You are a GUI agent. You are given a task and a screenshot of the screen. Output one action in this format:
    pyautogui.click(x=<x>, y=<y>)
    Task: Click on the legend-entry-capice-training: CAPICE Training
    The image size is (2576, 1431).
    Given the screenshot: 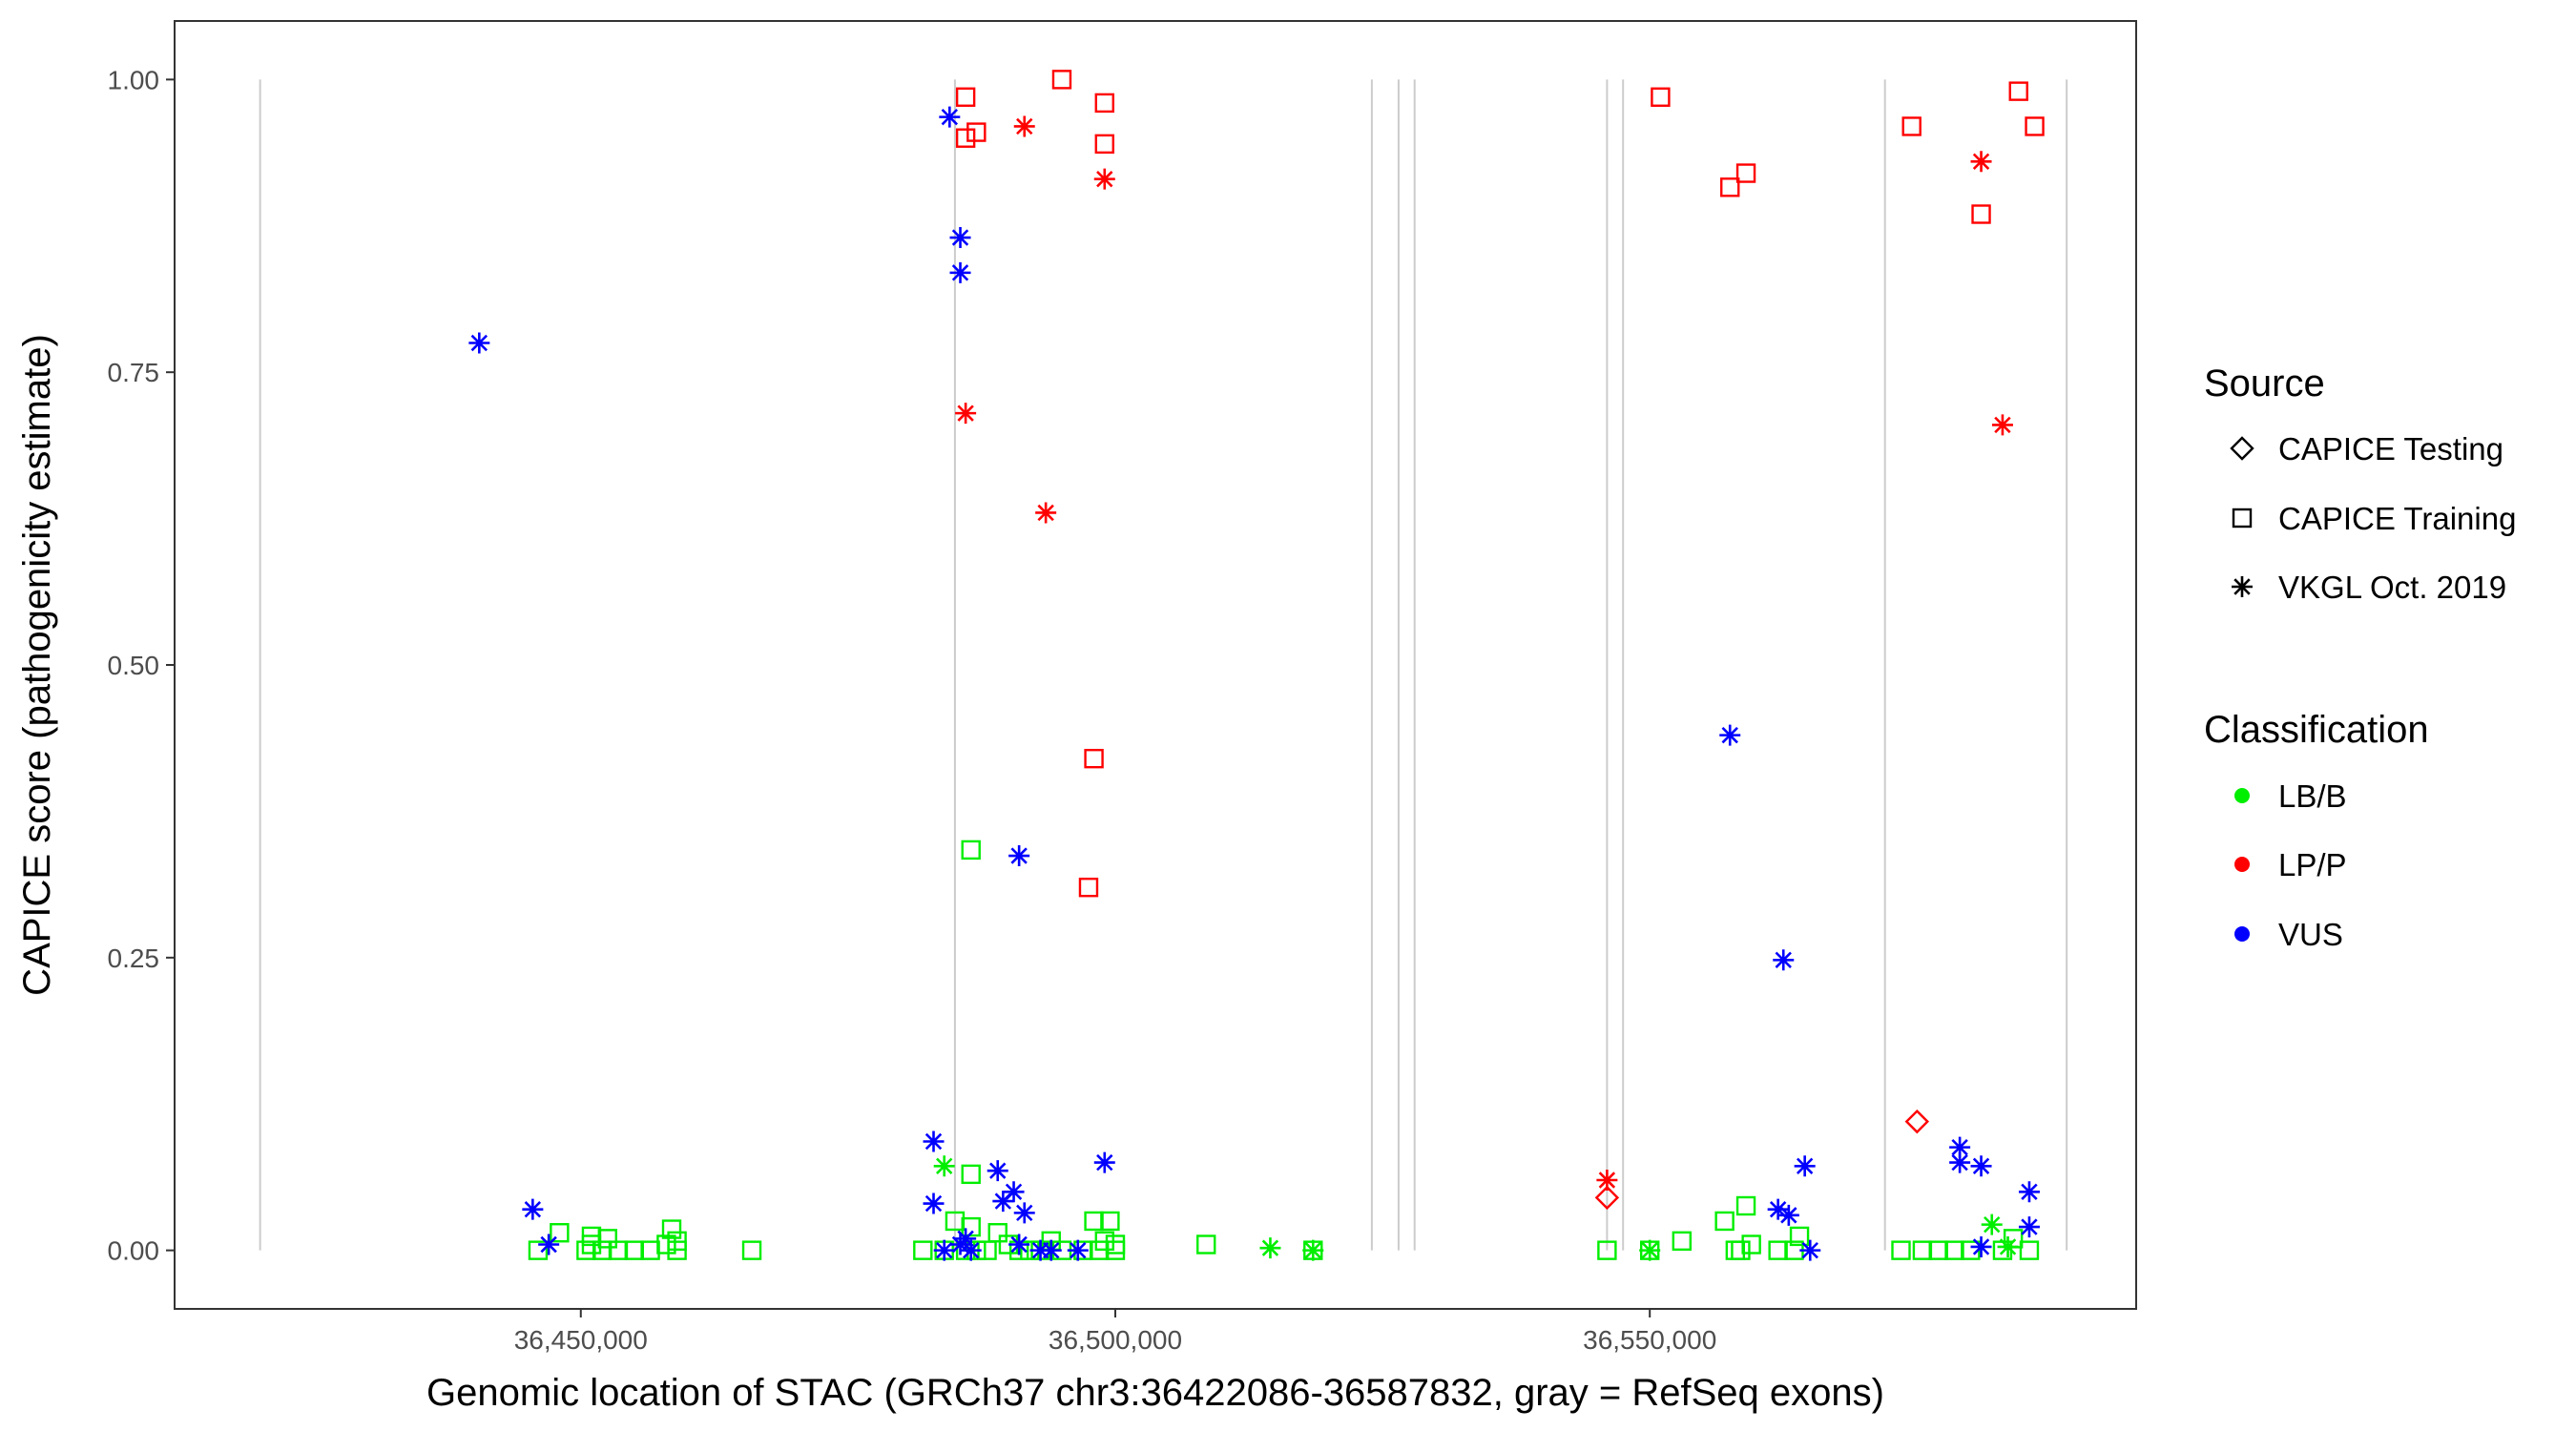 What is the action you would take?
    pyautogui.click(x=2374, y=518)
    